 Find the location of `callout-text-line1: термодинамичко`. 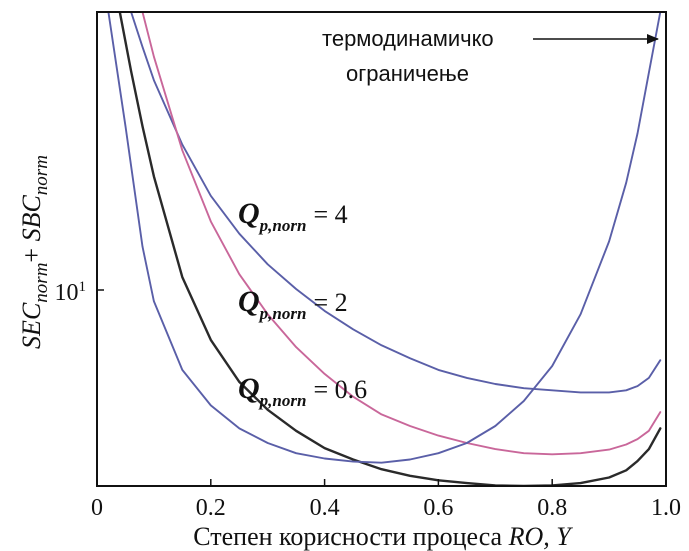

callout-text-line1: термодинамичко is located at coordinates (408, 38).